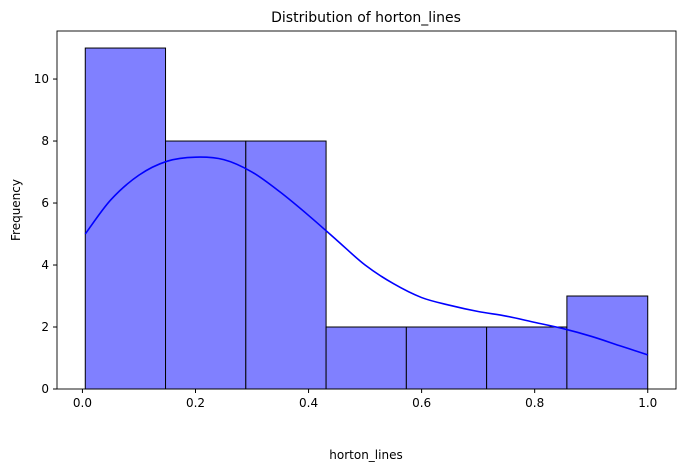  Describe the element at coordinates (45, 234) in the screenshot. I see `y-axis-ticks: 0 2 4 6 8 10` at that location.